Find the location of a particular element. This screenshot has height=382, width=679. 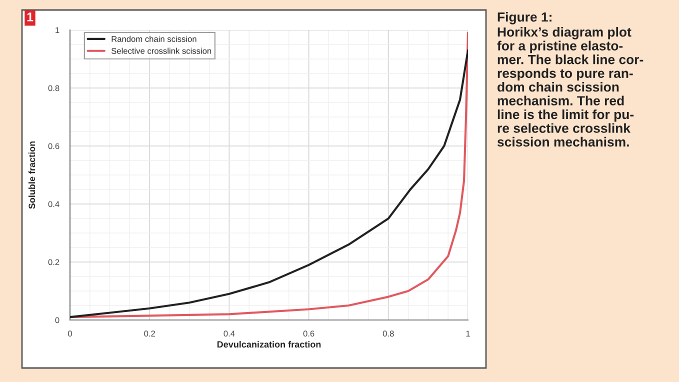

x-tick-label: 0.2 is located at coordinates (149, 333).